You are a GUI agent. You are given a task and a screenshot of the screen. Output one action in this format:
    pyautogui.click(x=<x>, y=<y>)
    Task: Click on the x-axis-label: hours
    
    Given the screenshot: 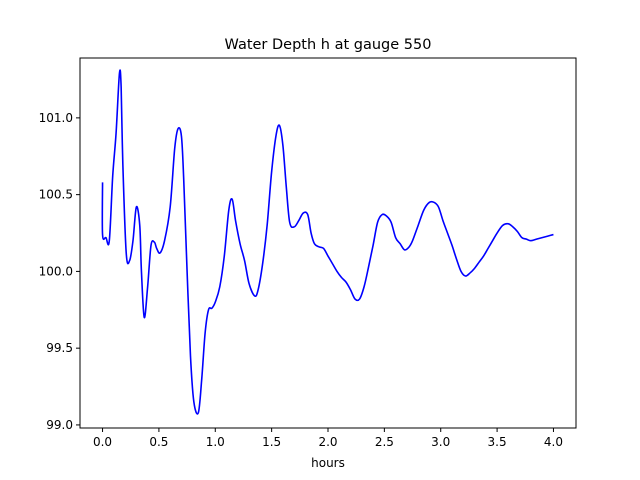 What is the action you would take?
    pyautogui.click(x=328, y=463)
    